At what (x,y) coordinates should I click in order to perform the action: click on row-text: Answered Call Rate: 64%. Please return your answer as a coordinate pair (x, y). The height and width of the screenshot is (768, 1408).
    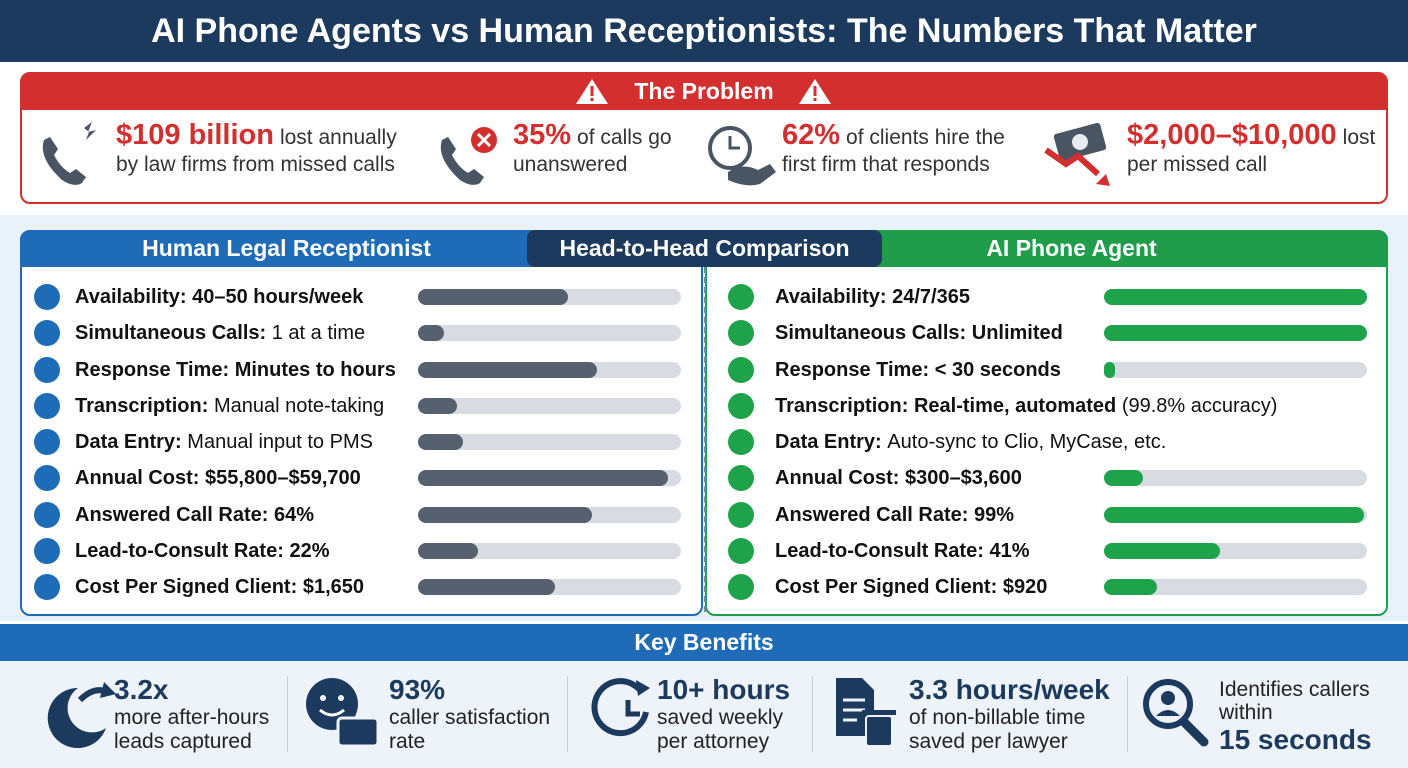
    Looking at the image, I should click on (194, 515).